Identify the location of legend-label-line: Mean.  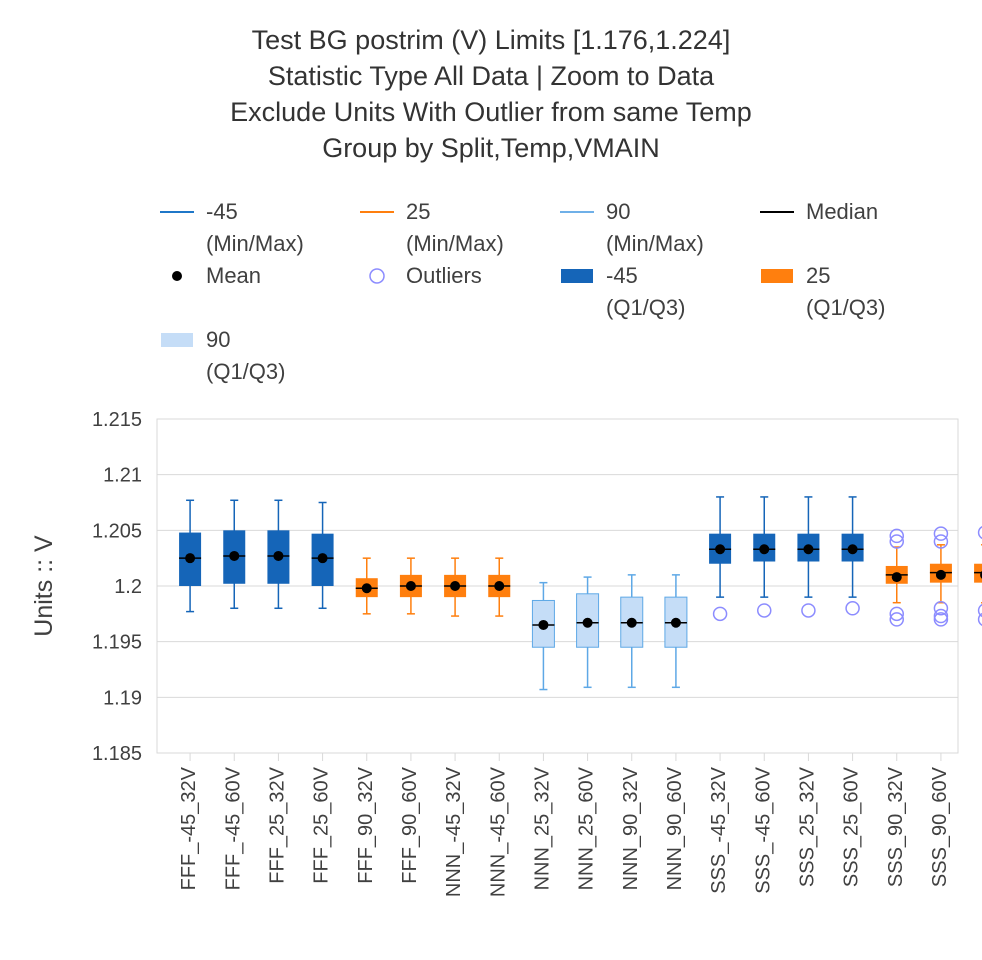
(234, 275).